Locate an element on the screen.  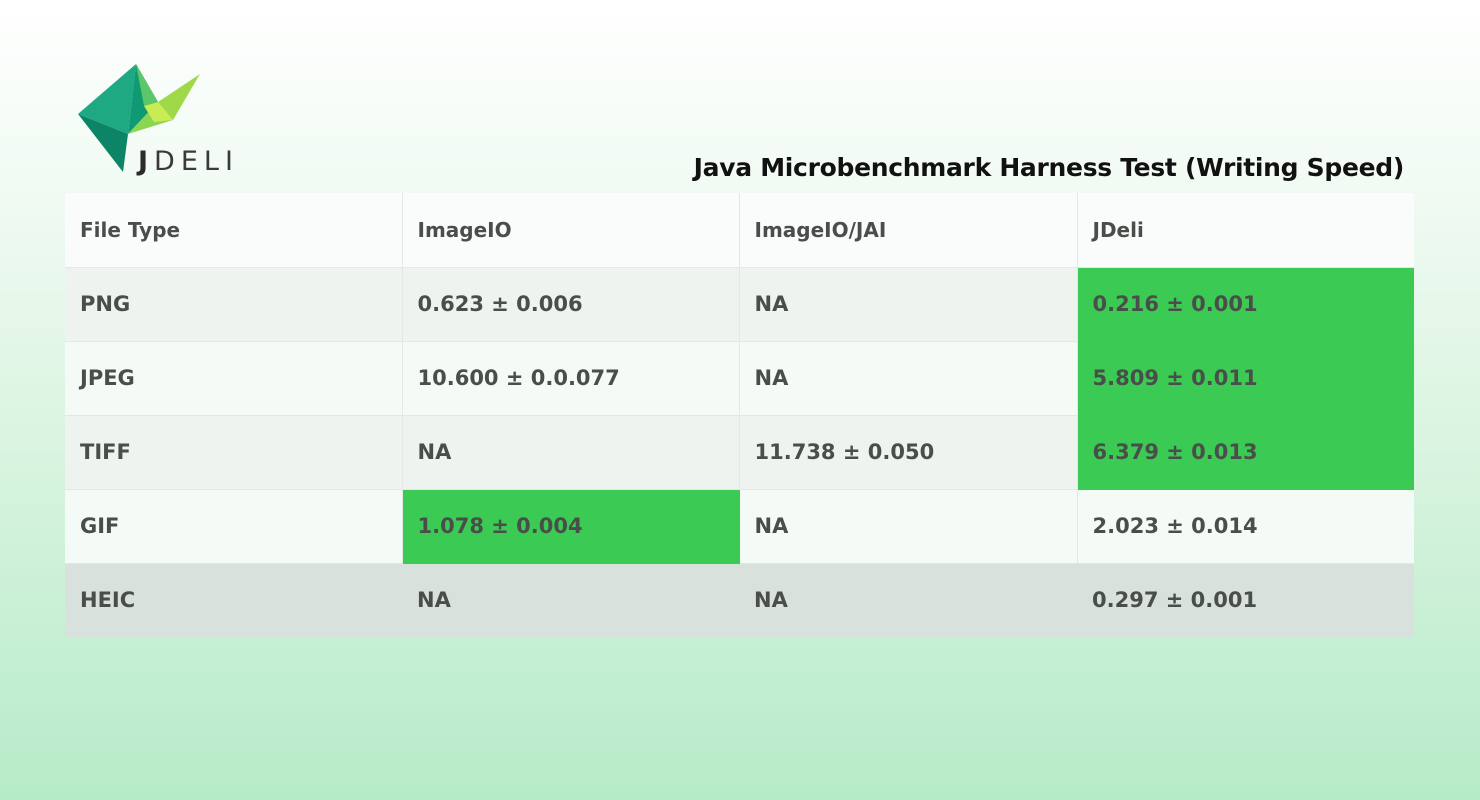
table-header-row: File Type ImageIO ImageIO/JAI JDeli is located at coordinates (739, 230).